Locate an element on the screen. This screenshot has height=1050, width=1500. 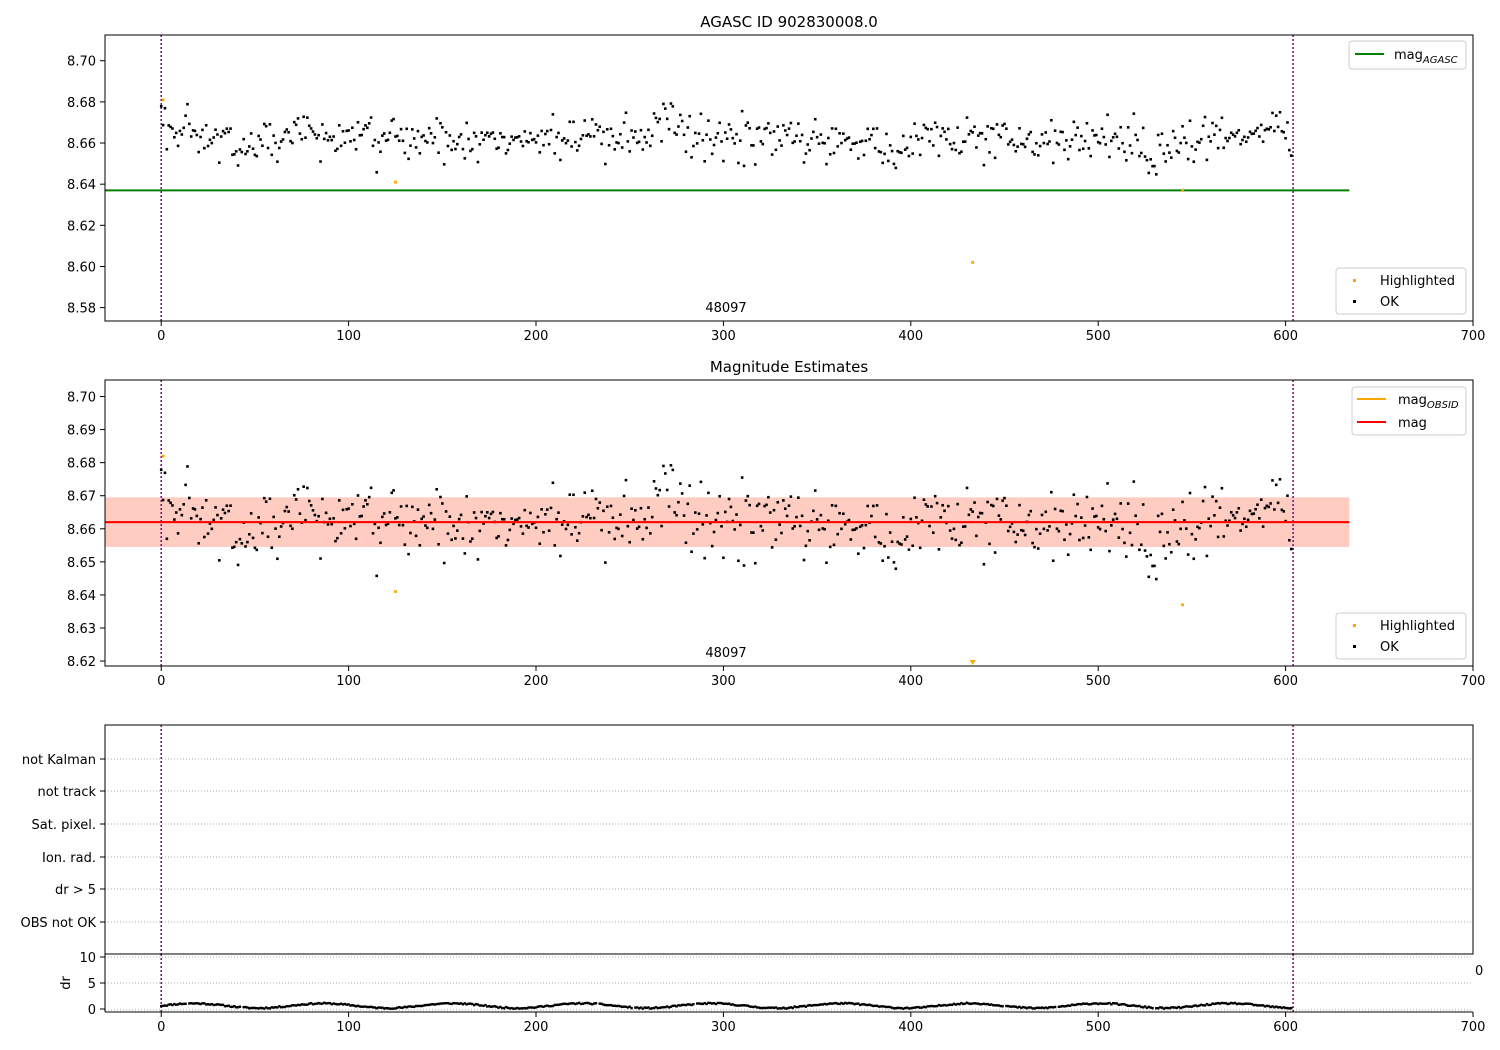
y-tick-label: 0 is located at coordinates (92, 1010).